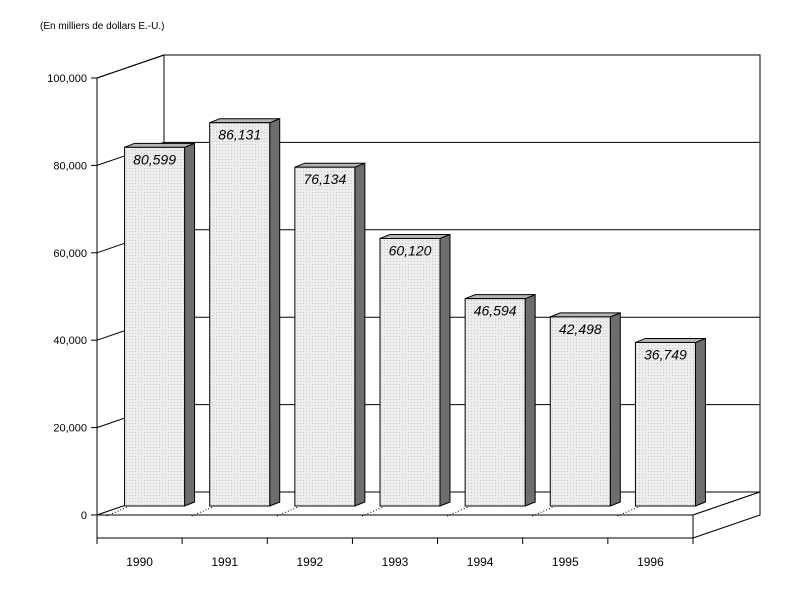 This screenshot has width=800, height=600. What do you see at coordinates (650, 562) in the screenshot?
I see `x-tick-label: 1996` at bounding box center [650, 562].